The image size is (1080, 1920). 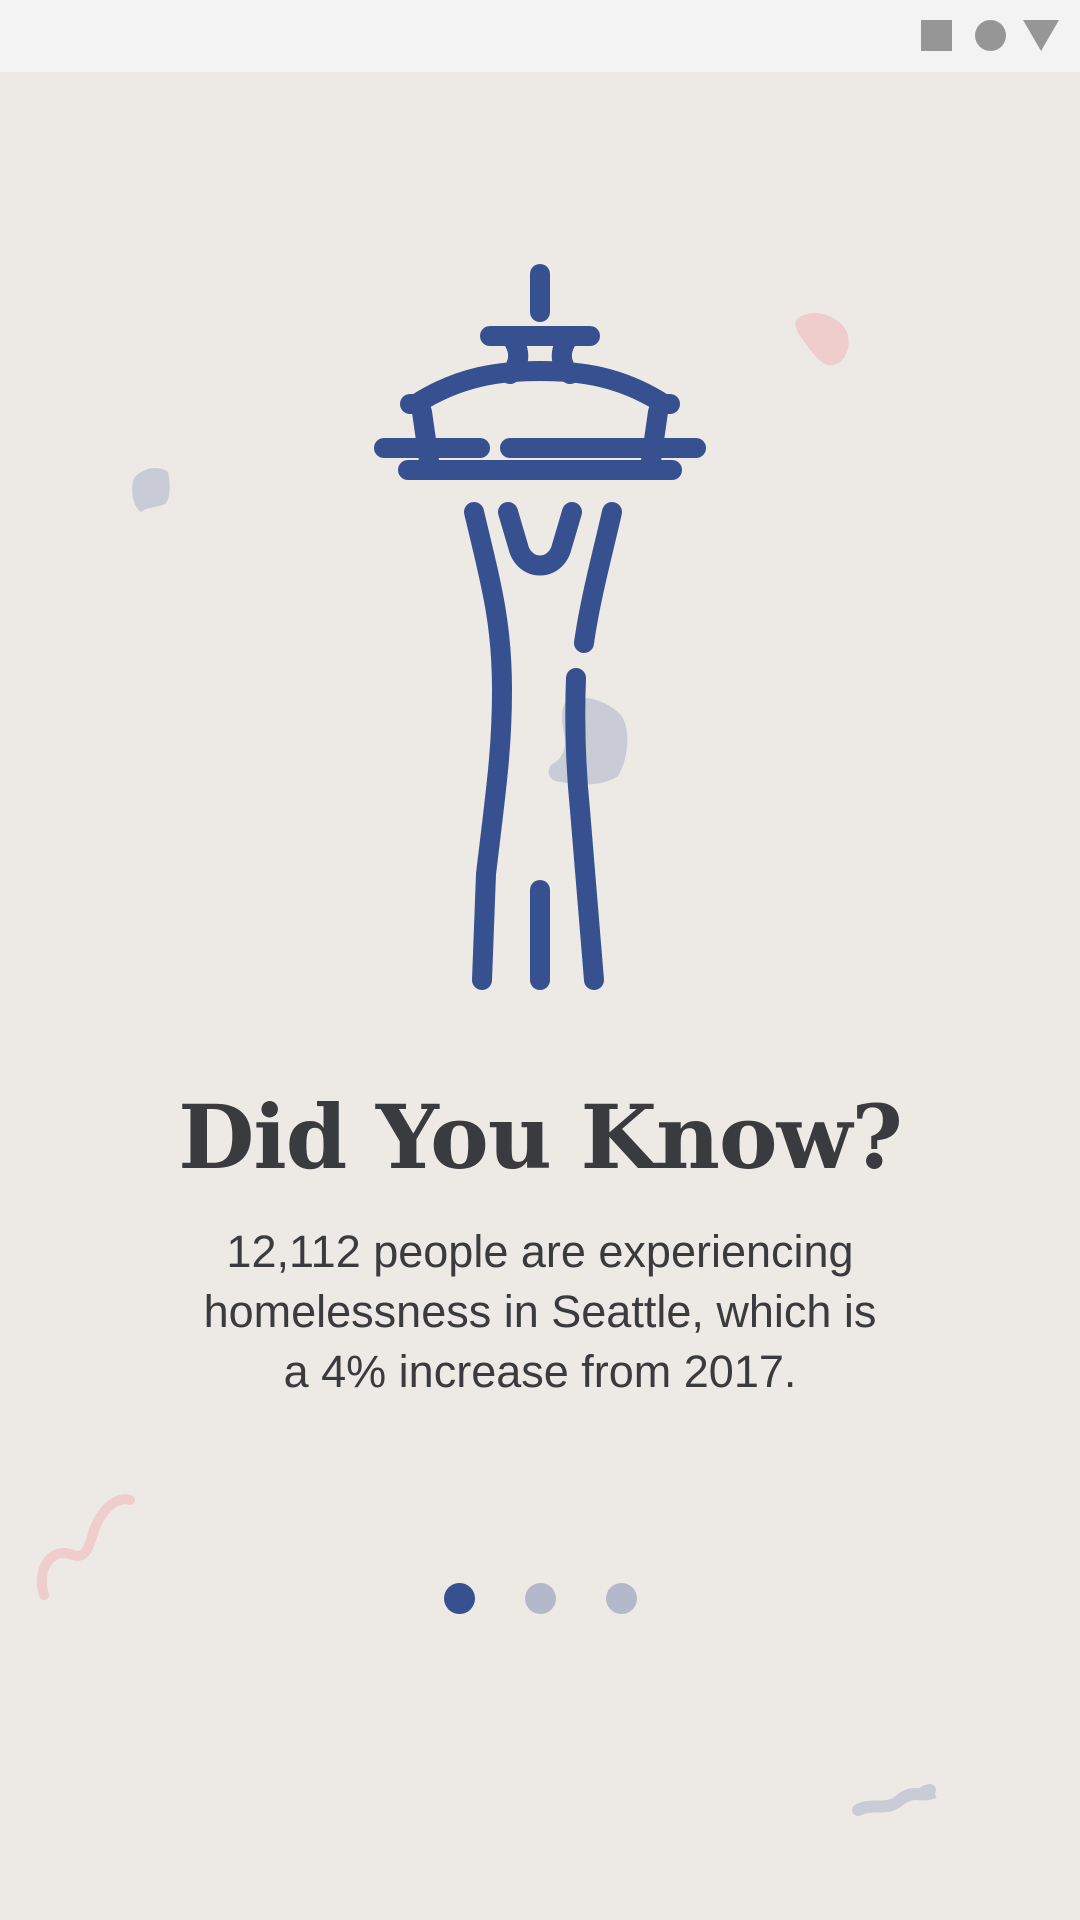 What do you see at coordinates (822, 339) in the screenshot?
I see `confetti-pink-blob` at bounding box center [822, 339].